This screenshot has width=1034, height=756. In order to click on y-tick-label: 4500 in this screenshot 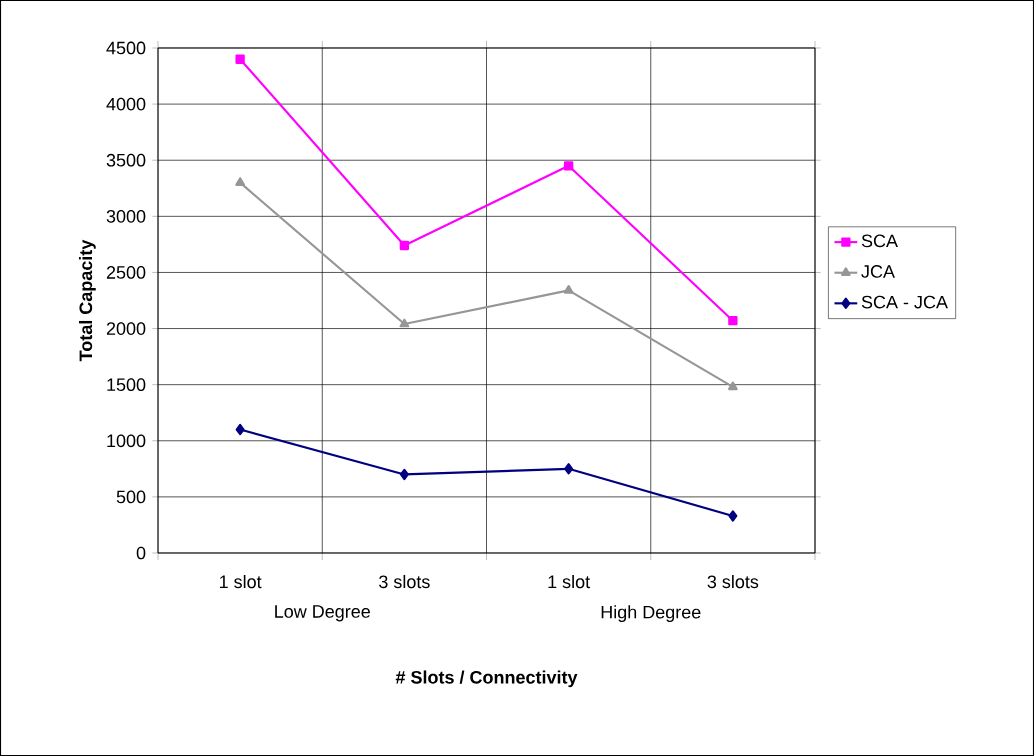, I will do `click(126, 48)`.